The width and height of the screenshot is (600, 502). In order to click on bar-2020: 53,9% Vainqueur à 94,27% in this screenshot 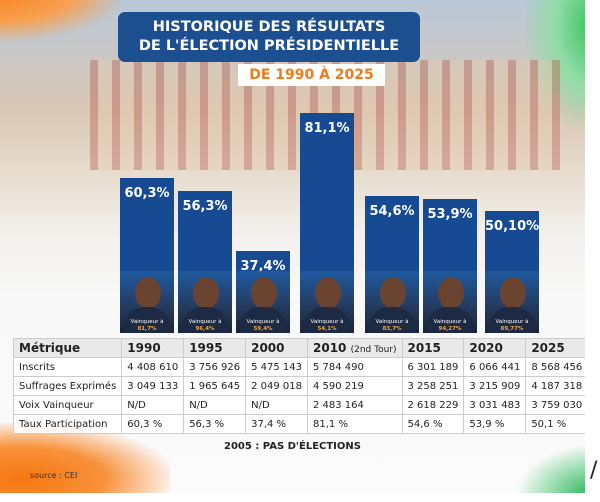, I will do `click(450, 265)`.